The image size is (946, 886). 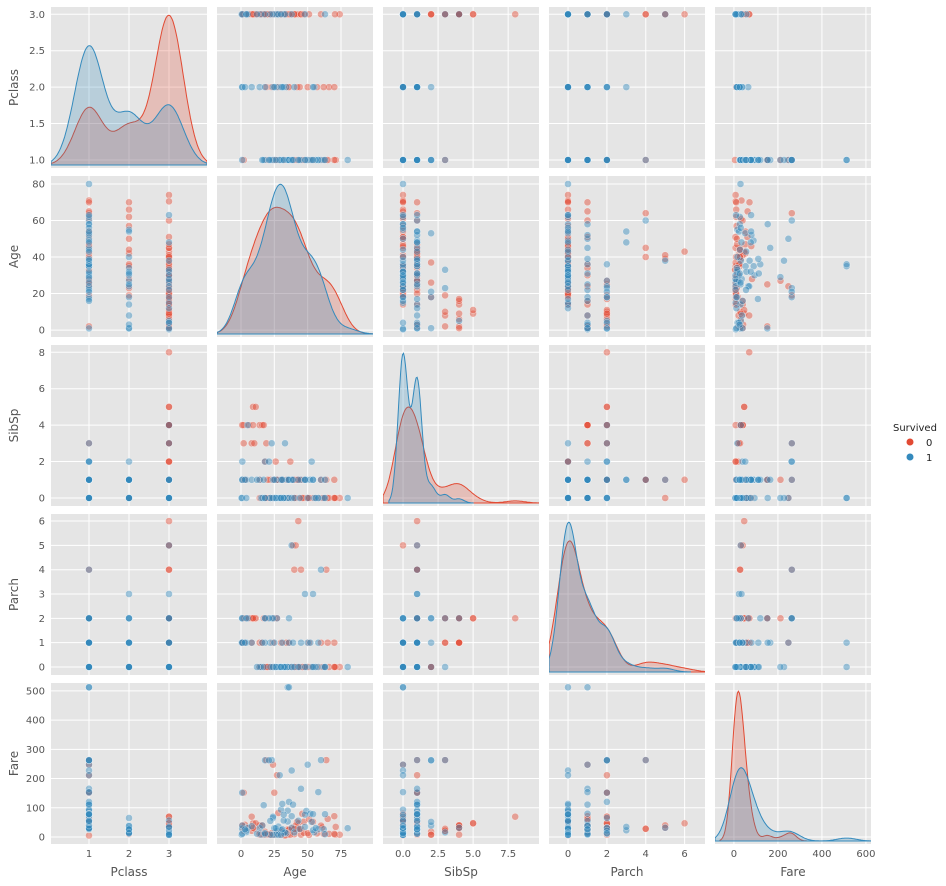 What do you see at coordinates (461, 594) in the screenshot?
I see `panel-parch-vs-sibsp` at bounding box center [461, 594].